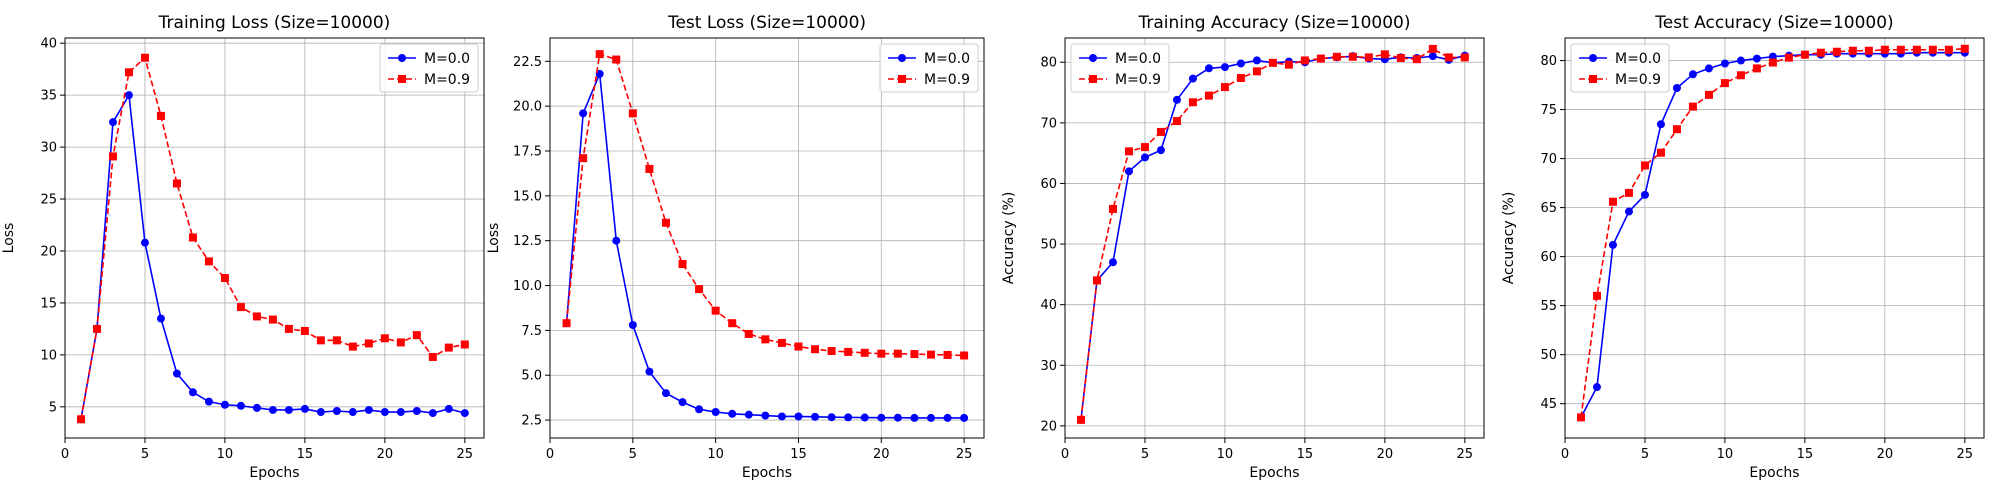 The image size is (2000, 500). What do you see at coordinates (1274, 23) in the screenshot?
I see `chart-title: Training Accuracy (Size=10000)` at bounding box center [1274, 23].